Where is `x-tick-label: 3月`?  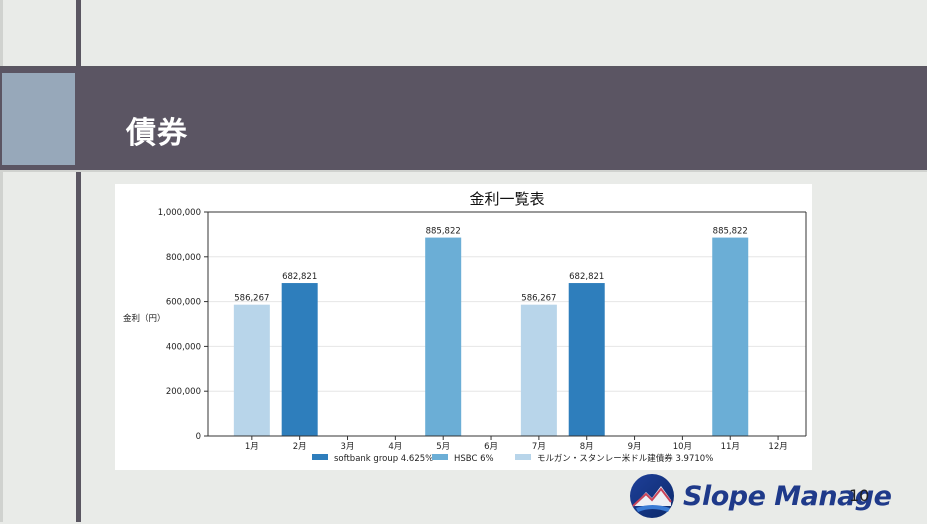 x-tick-label: 3月 is located at coordinates (348, 447).